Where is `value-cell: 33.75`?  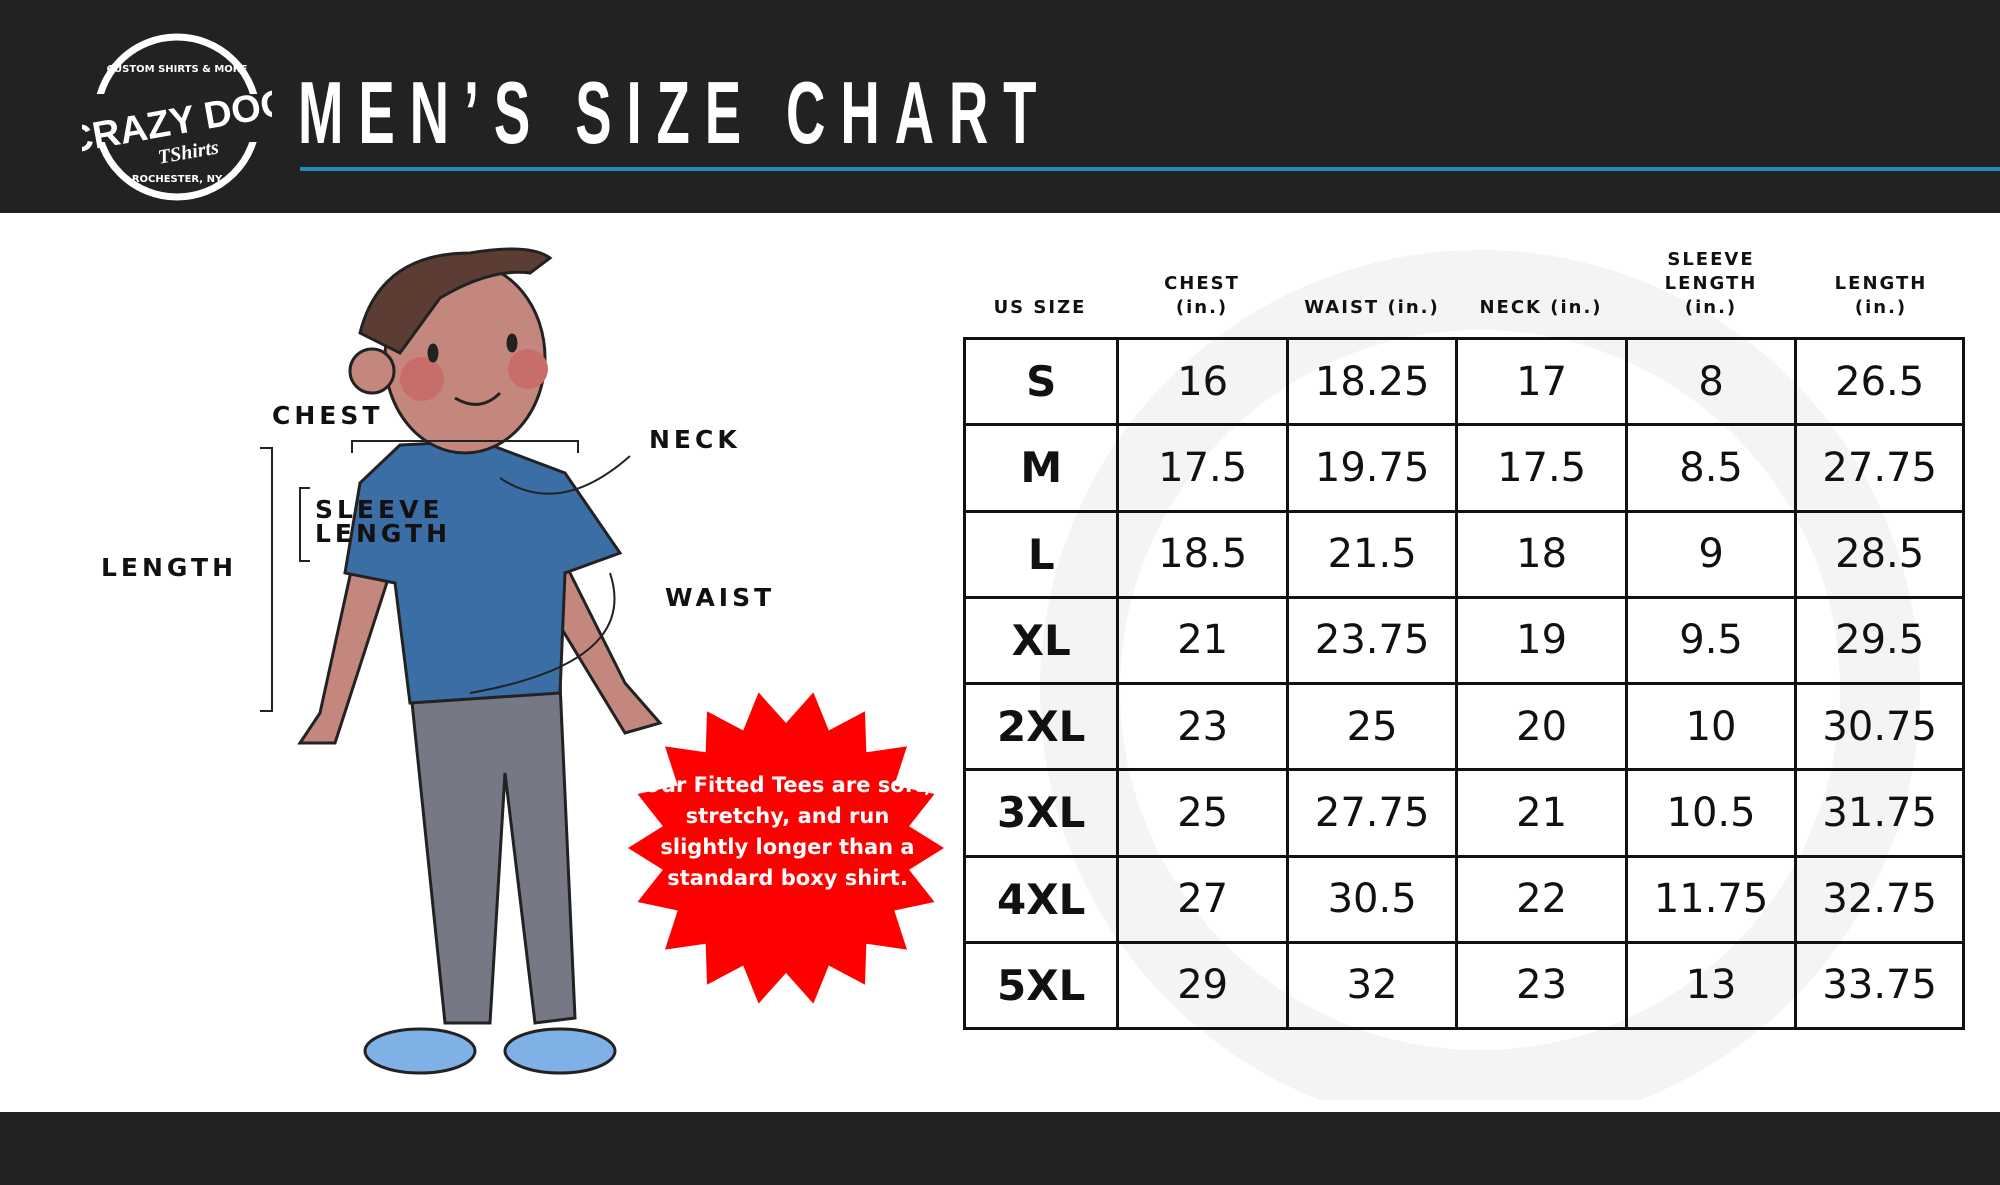
value-cell: 33.75 is located at coordinates (1879, 985).